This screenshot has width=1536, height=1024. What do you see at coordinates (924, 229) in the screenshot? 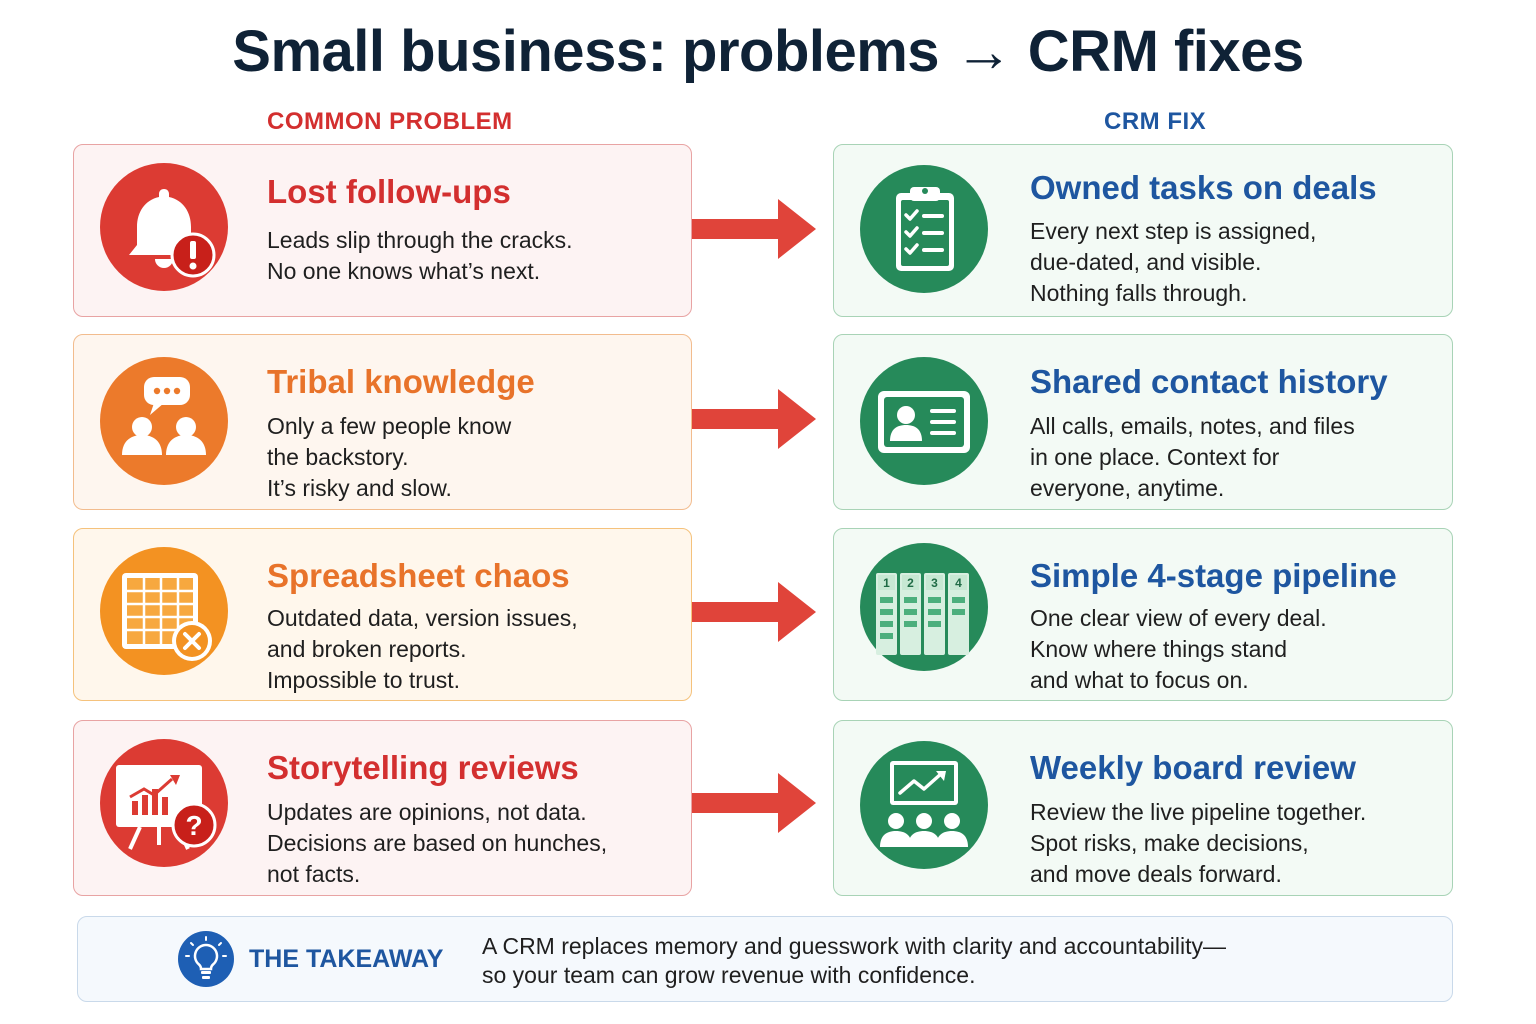
I see `clipboard-checklist-icon` at bounding box center [924, 229].